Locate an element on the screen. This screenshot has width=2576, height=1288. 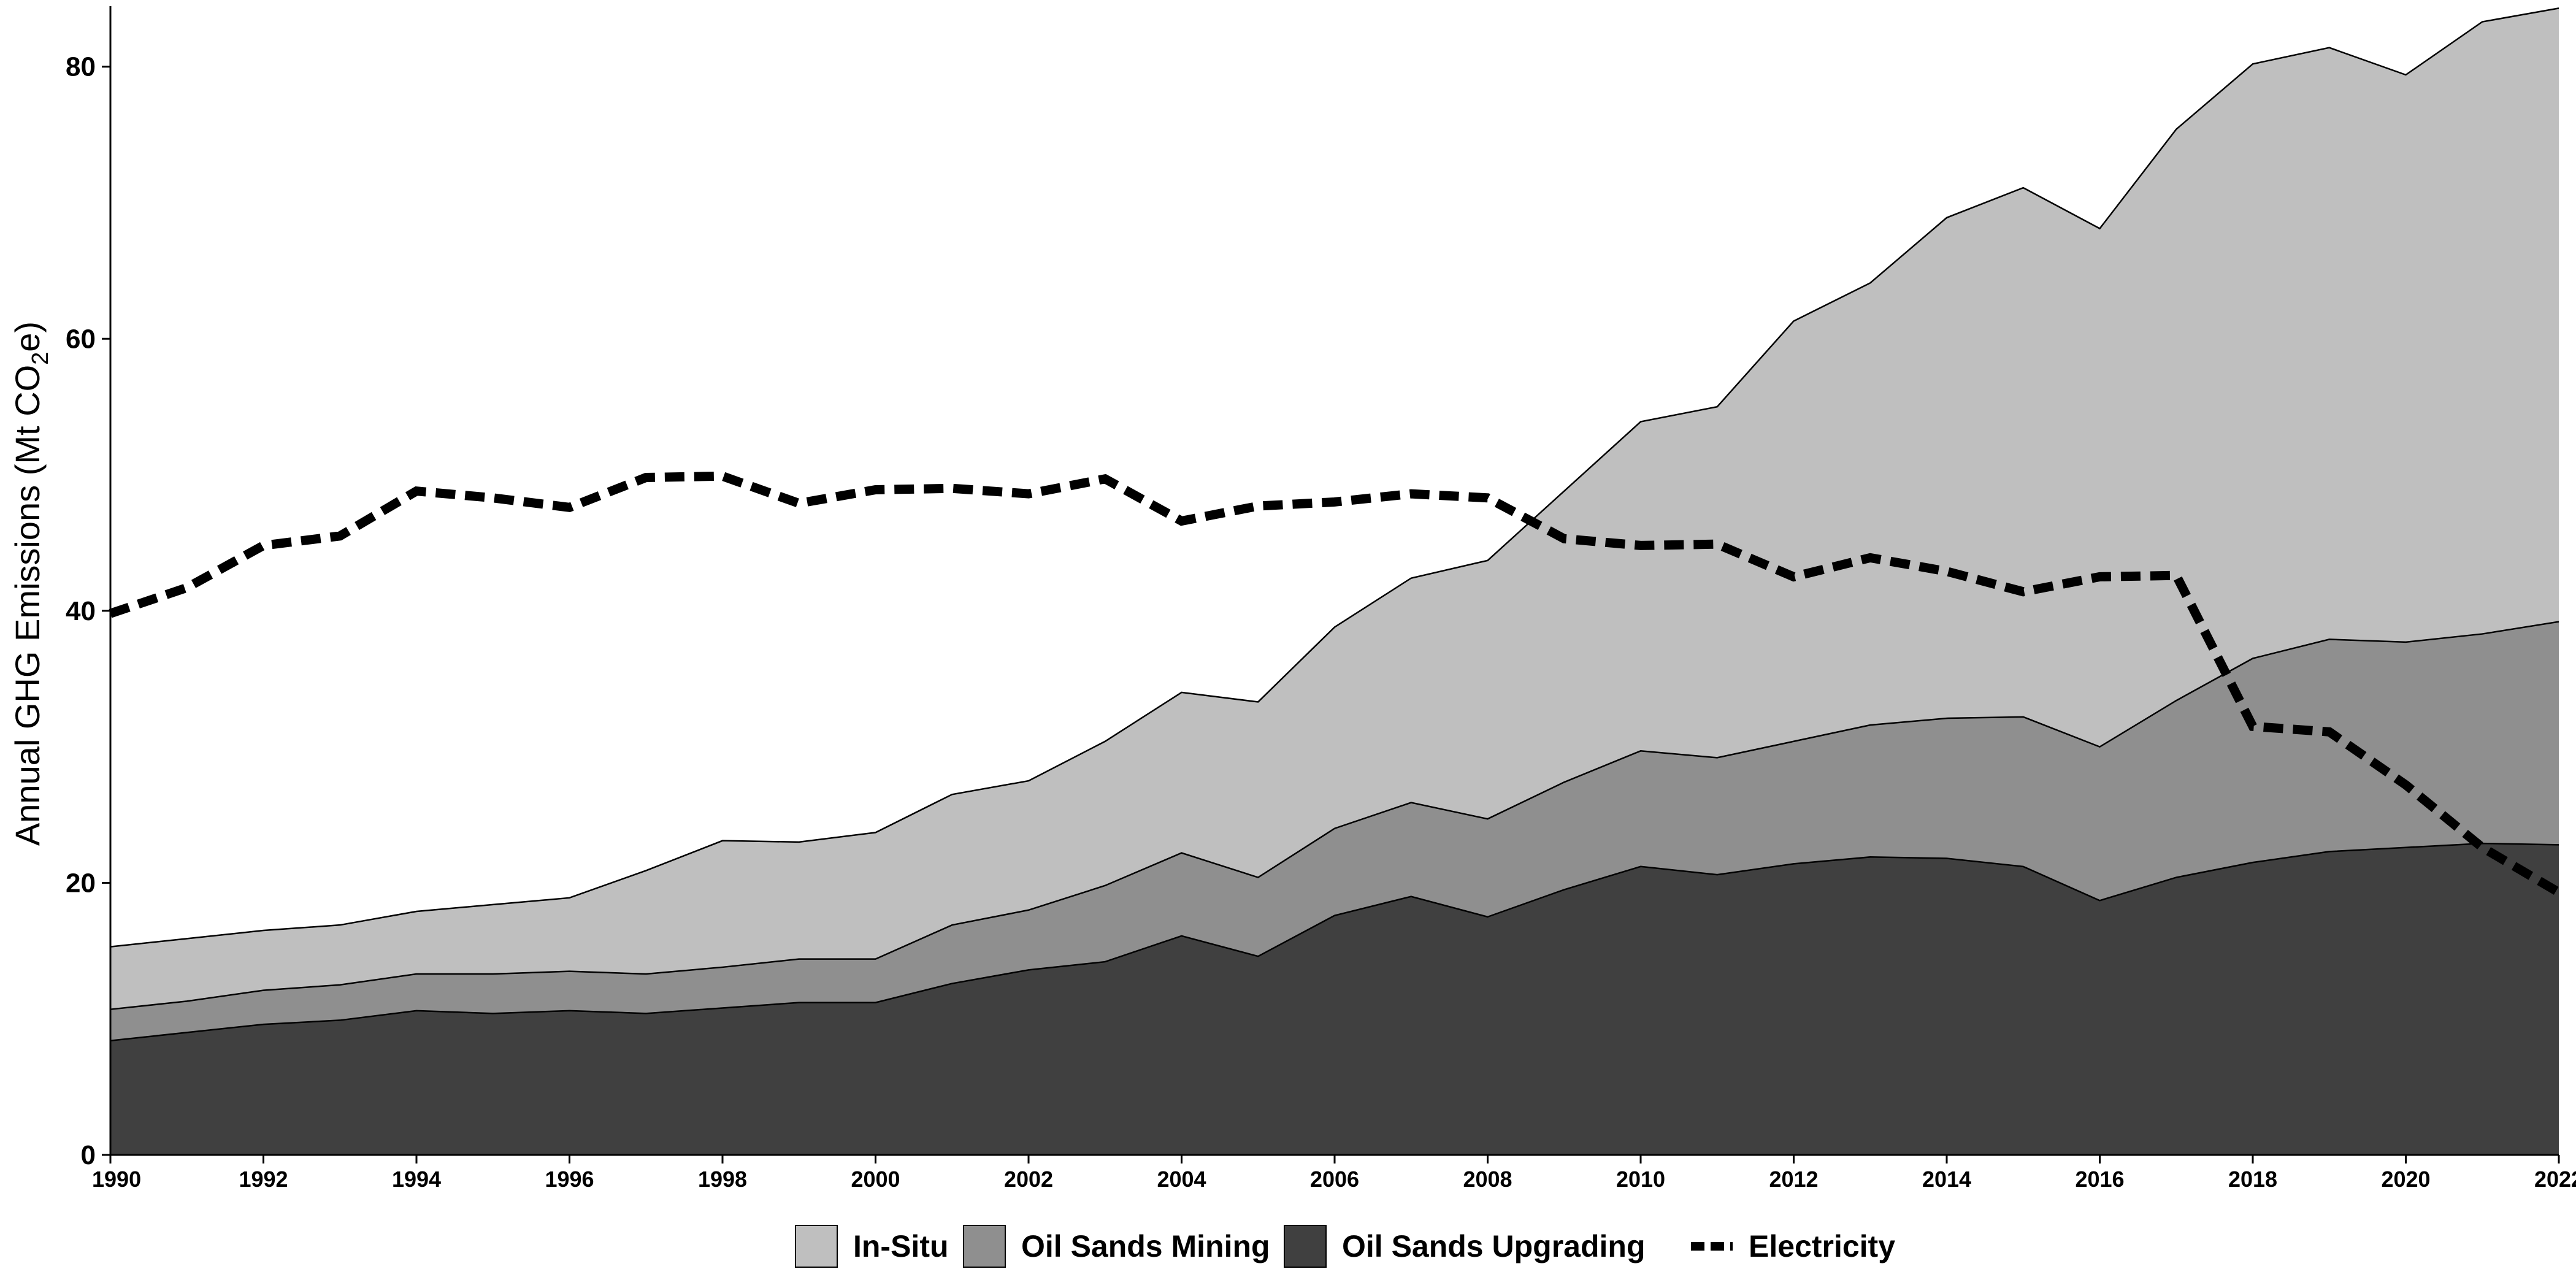
legend-label: Oil Sands Upgrading is located at coordinates (1493, 1246).